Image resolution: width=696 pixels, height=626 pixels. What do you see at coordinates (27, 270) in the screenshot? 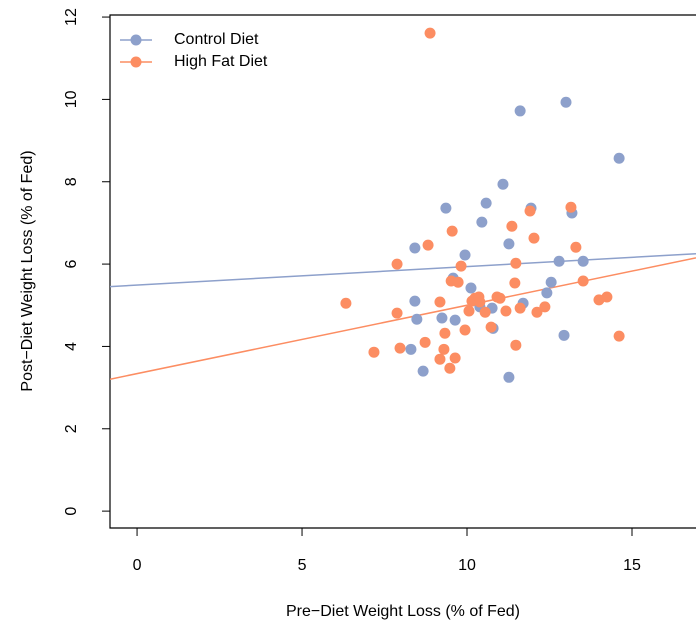
I see `y-axis-title: Post−Diet Weight Loss (% of Fed)` at bounding box center [27, 270].